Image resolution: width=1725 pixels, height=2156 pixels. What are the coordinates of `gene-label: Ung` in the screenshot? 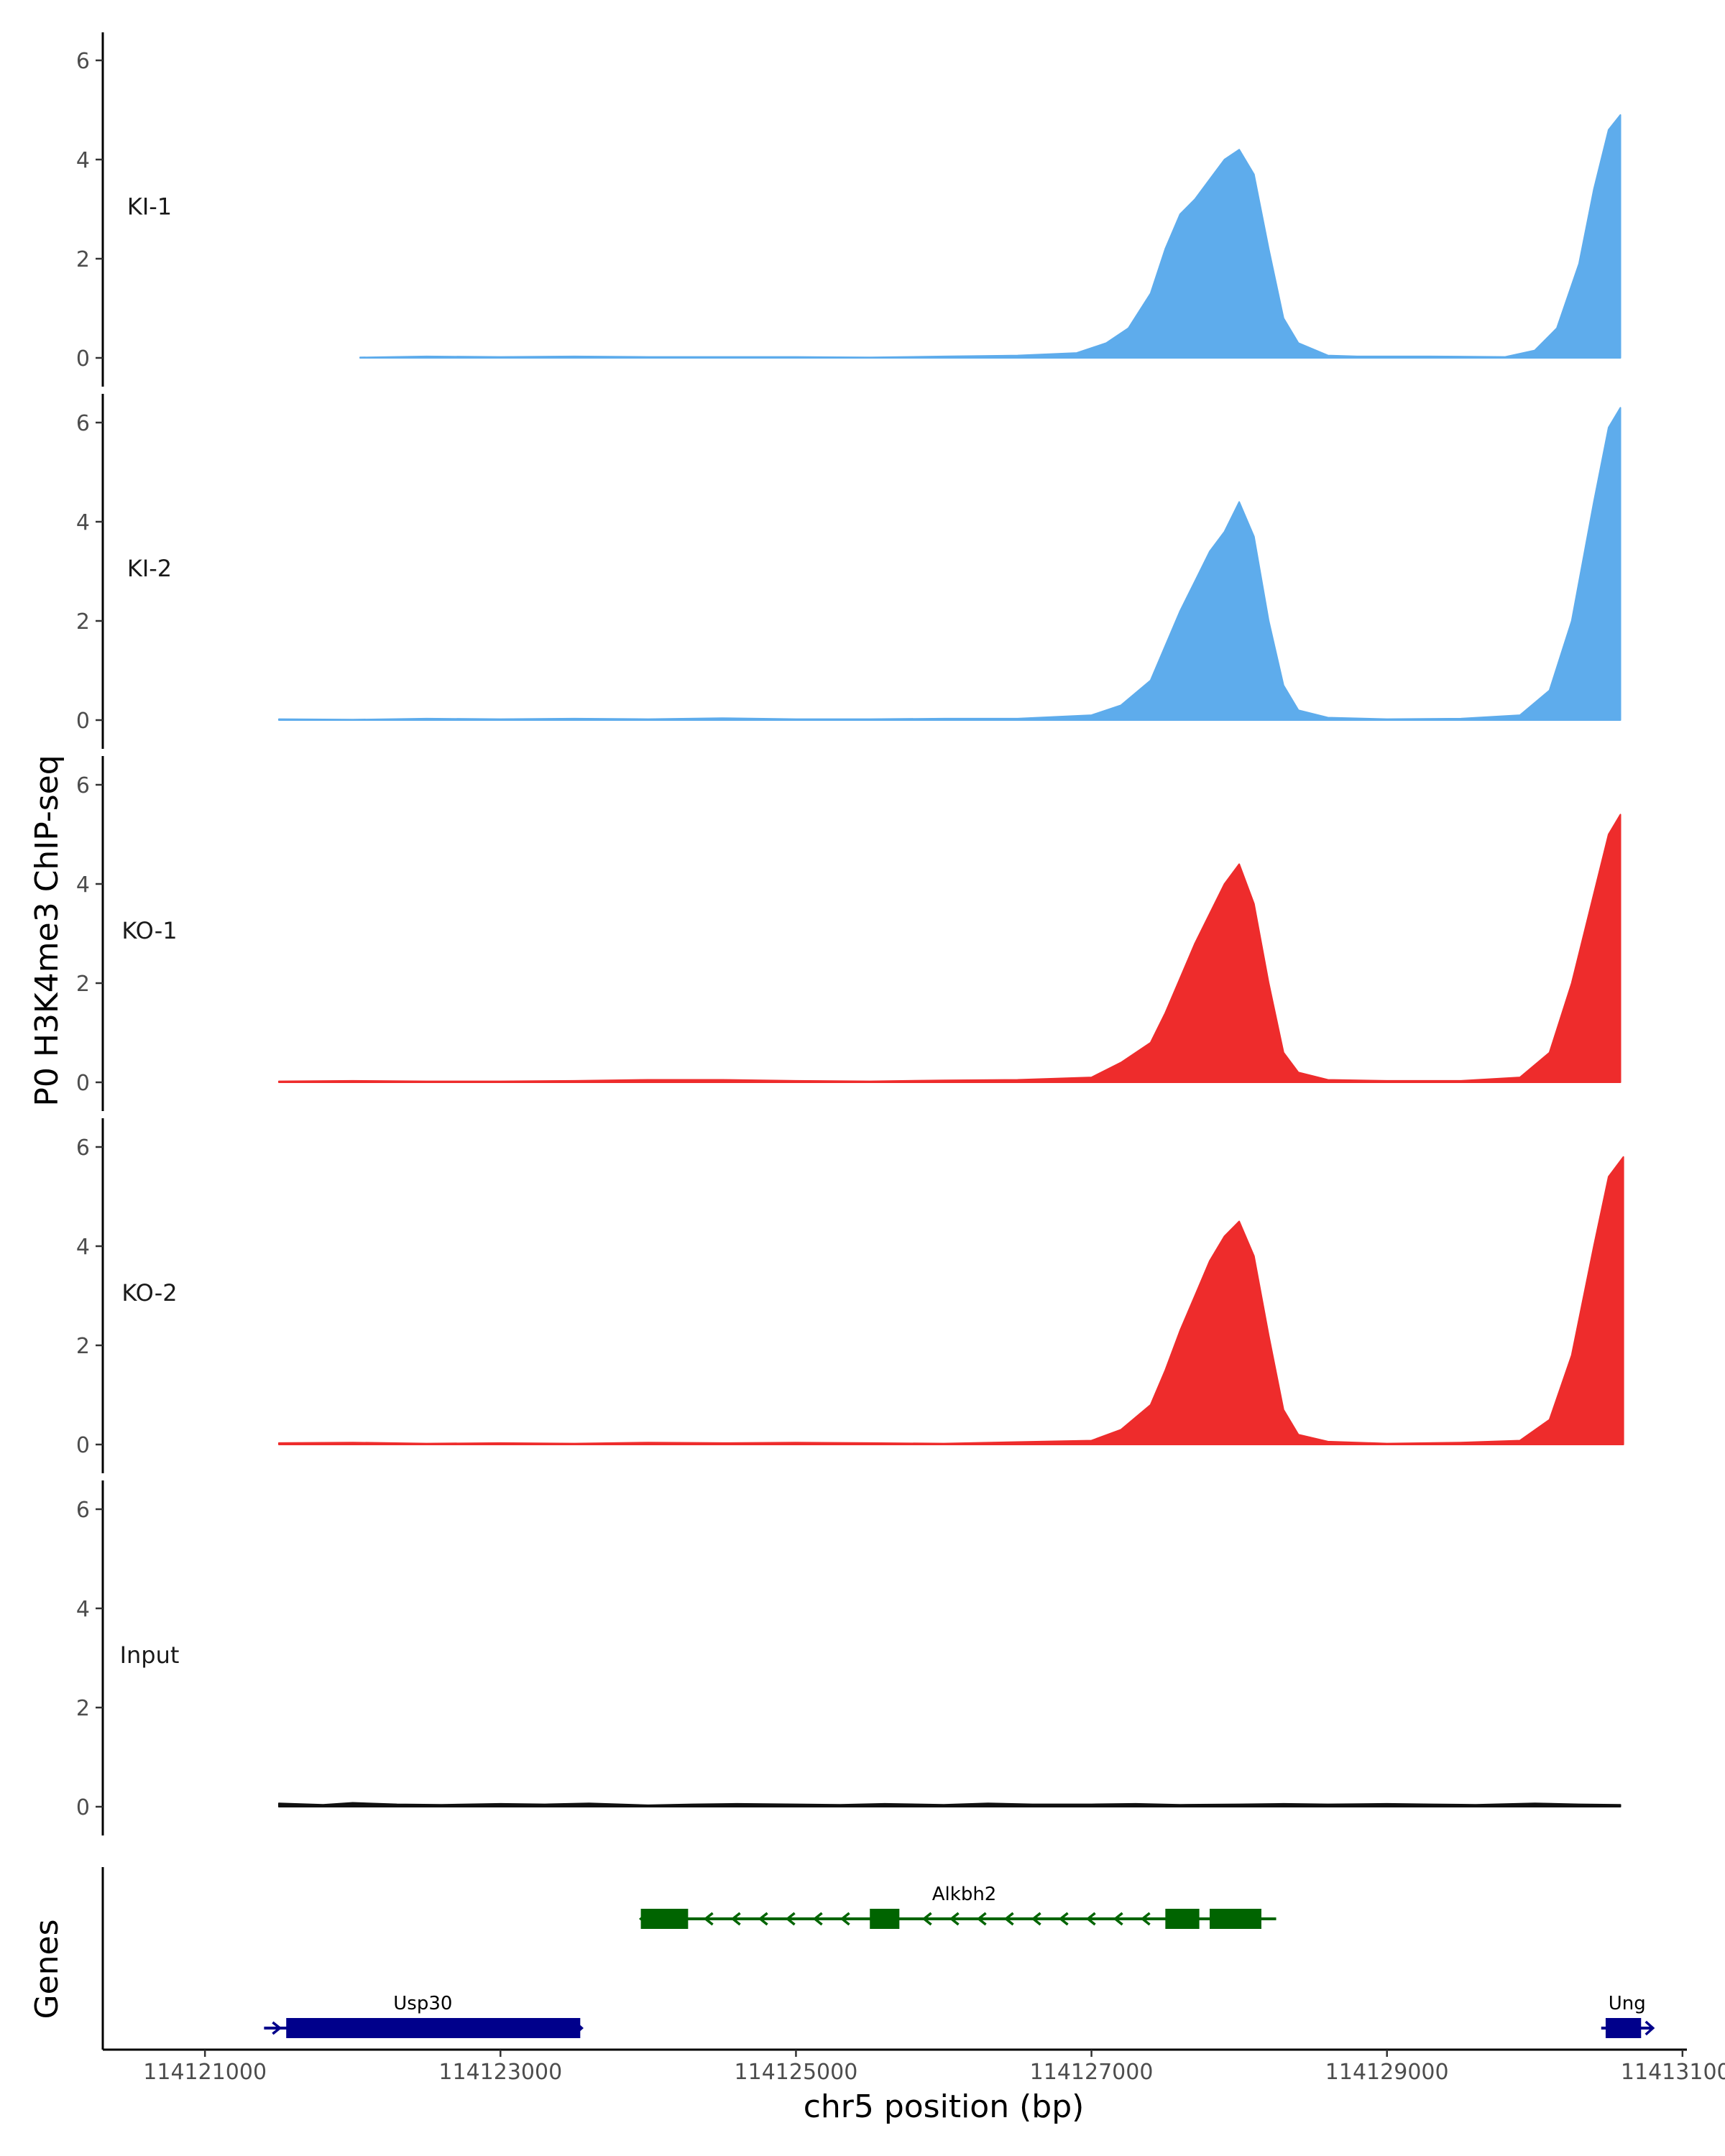 It's located at (1627, 2004).